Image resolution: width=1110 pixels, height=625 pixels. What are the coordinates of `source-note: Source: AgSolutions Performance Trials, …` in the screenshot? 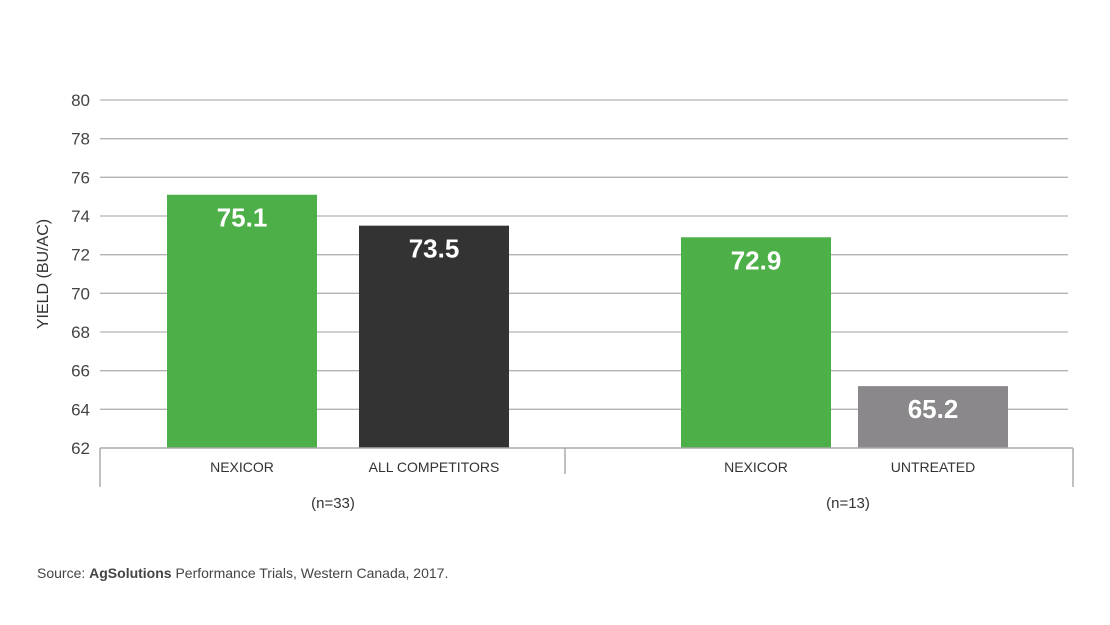 It's located at (242, 573).